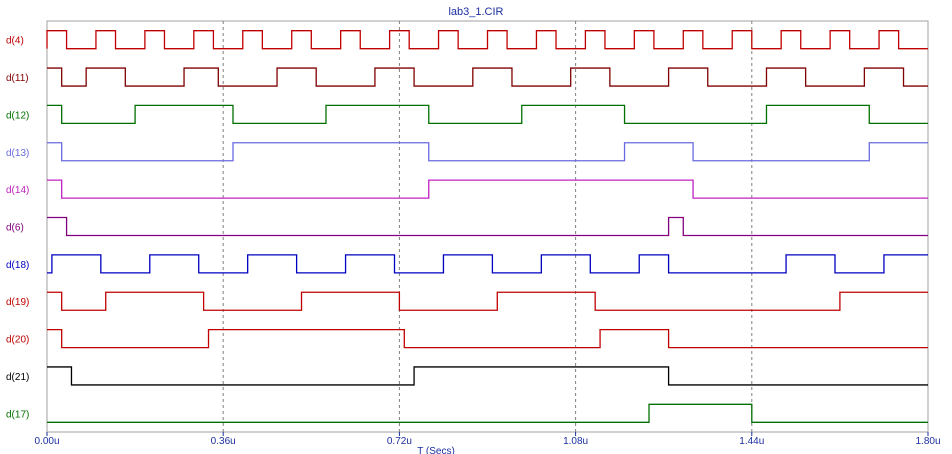 This screenshot has width=952, height=454. I want to click on x-tick-label: 0.36u, so click(223, 441).